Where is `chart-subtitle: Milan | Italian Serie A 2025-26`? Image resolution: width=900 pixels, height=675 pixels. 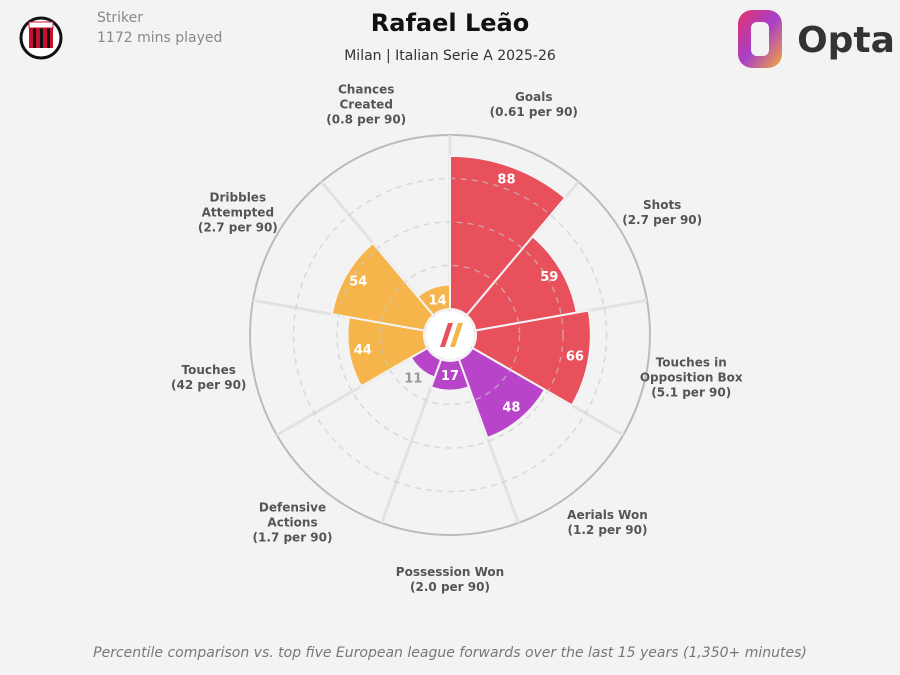 chart-subtitle: Milan | Italian Serie A 2025-26 is located at coordinates (450, 56).